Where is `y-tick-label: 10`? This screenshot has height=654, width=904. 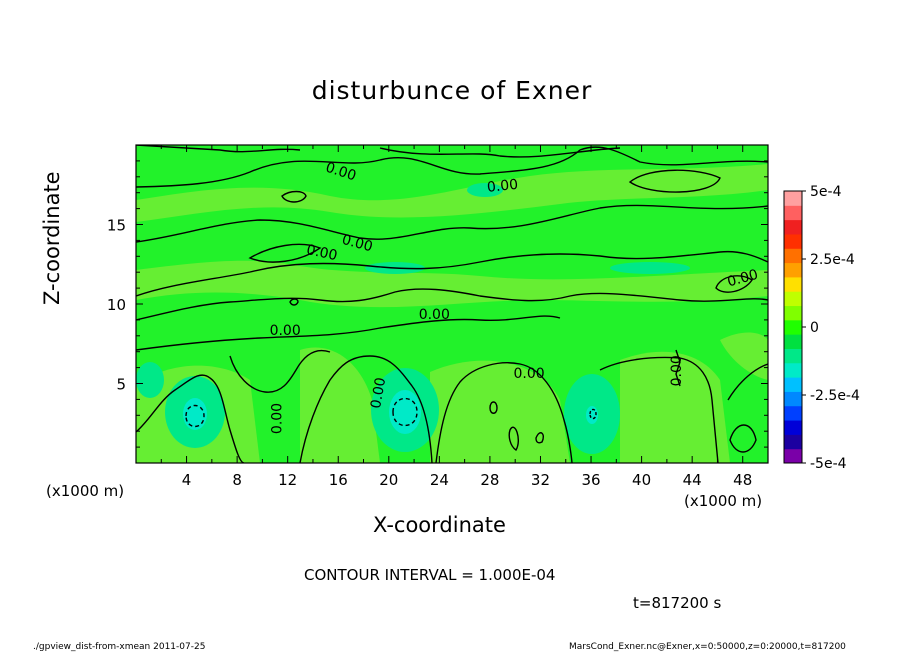 y-tick-label: 10 is located at coordinates (116, 305).